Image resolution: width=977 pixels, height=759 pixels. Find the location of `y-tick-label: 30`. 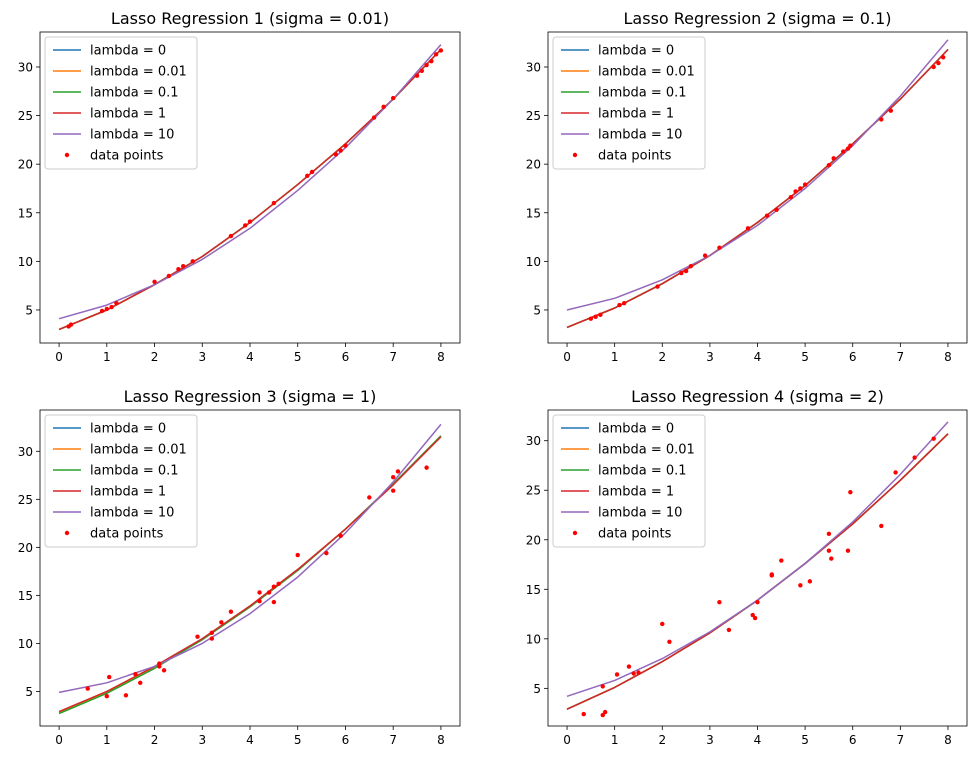

y-tick-label: 30 is located at coordinates (533, 67).